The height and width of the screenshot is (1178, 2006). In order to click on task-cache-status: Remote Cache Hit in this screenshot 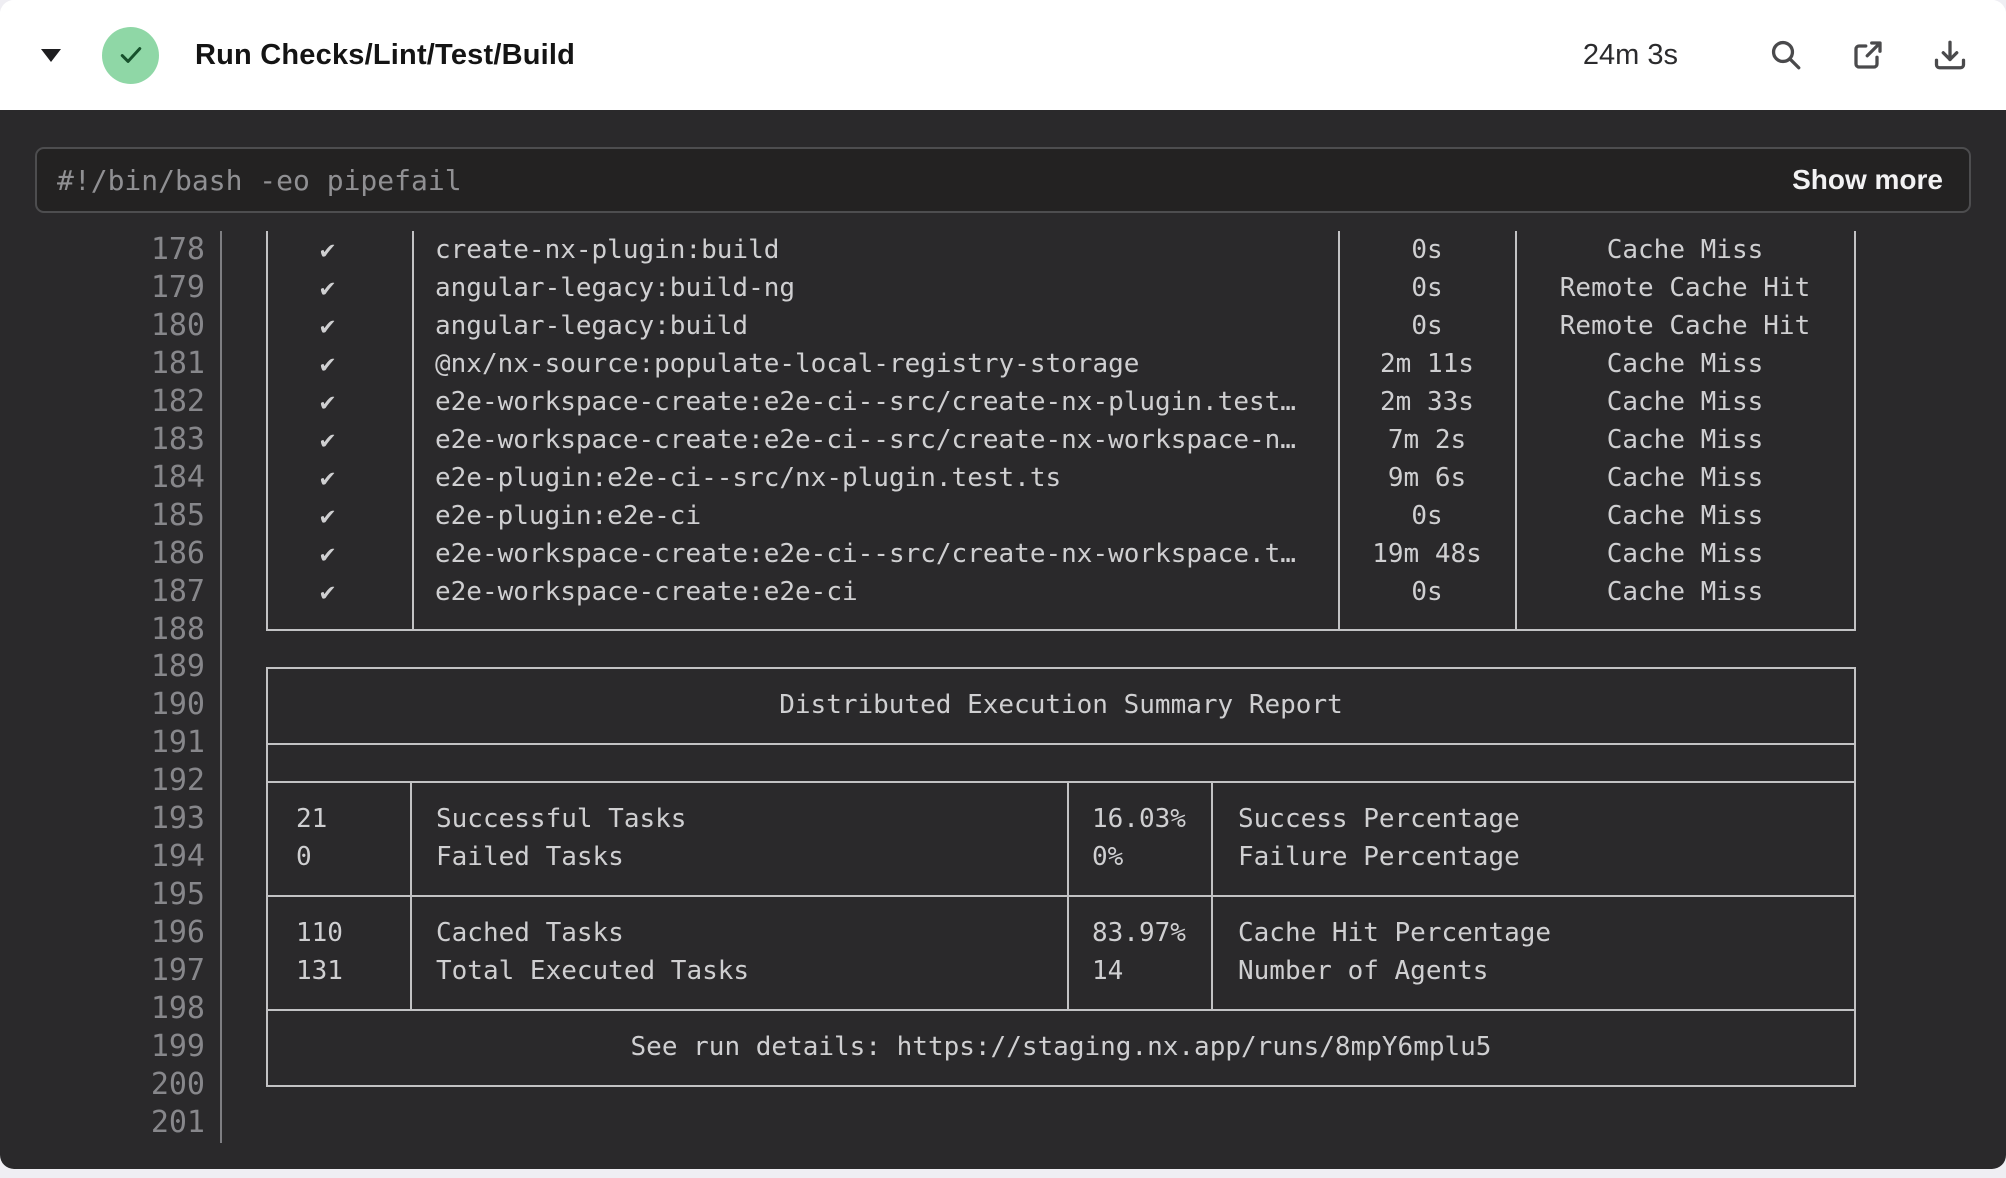, I will do `click(1685, 287)`.